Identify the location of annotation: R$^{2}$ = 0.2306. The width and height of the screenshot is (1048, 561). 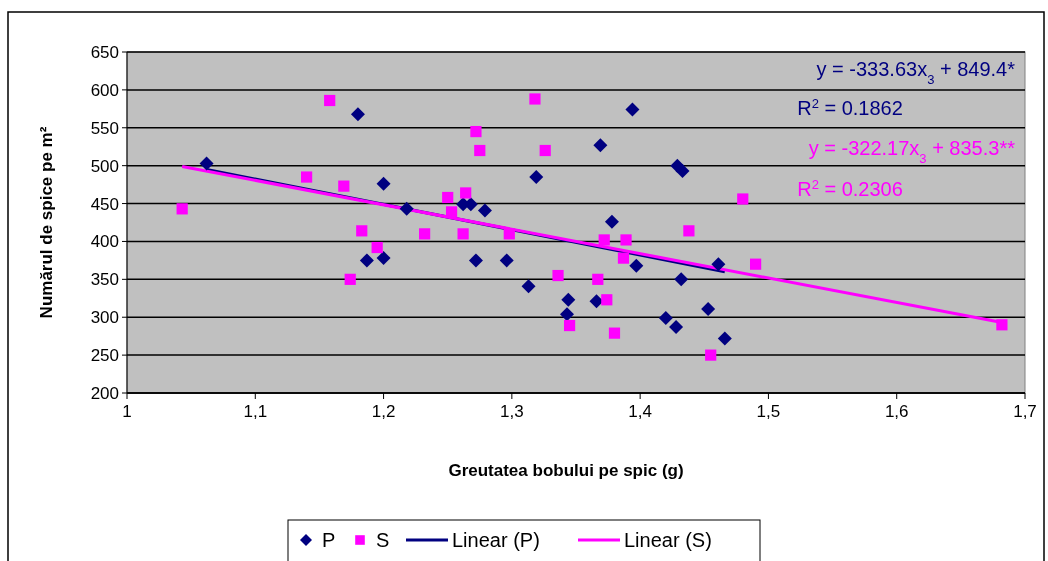
(850, 188).